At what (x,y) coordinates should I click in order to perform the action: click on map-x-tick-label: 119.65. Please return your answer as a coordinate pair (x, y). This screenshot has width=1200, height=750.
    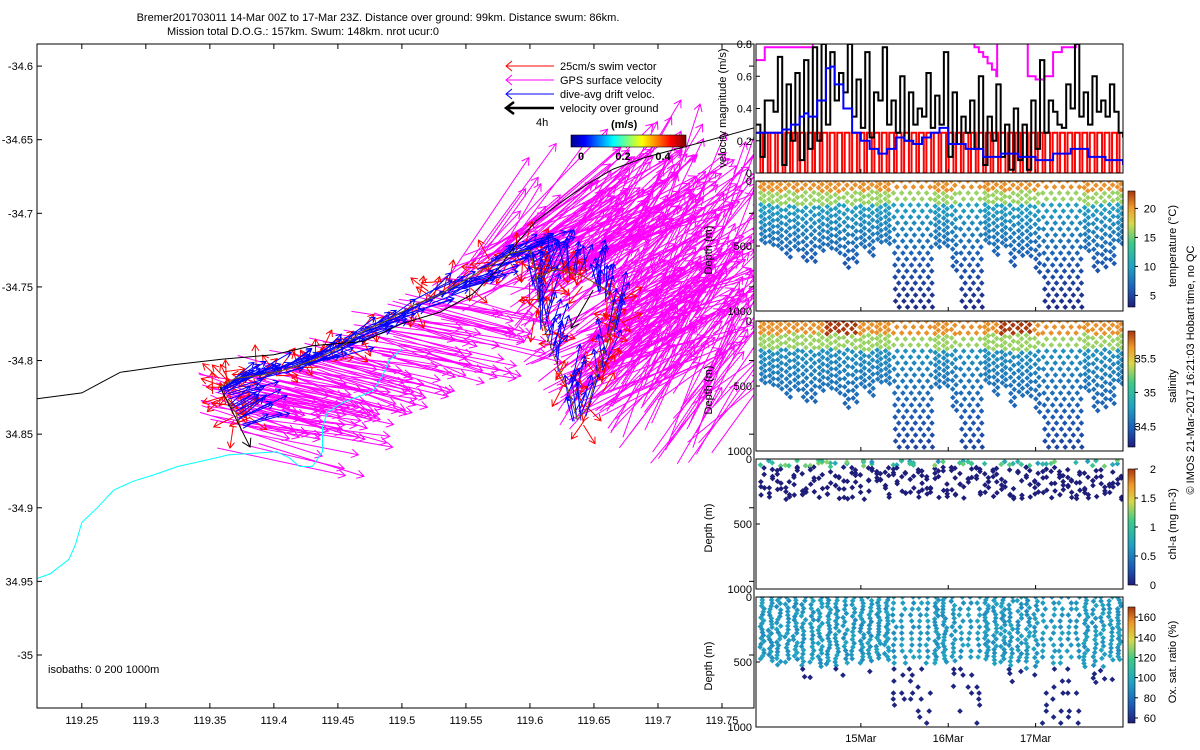
    Looking at the image, I should click on (594, 721).